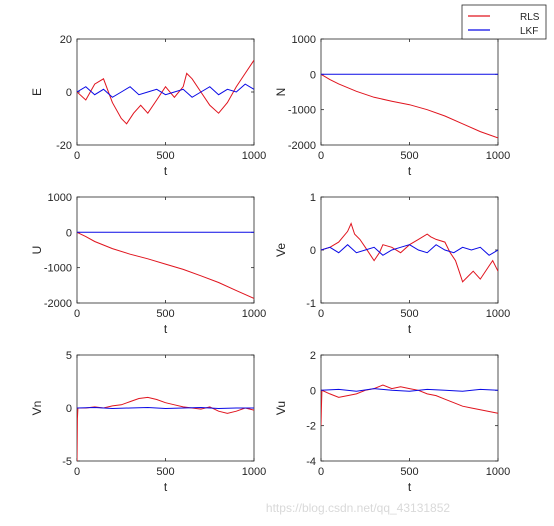 Image resolution: width=554 pixels, height=526 pixels. I want to click on y-tick-label: -5, so click(67, 462).